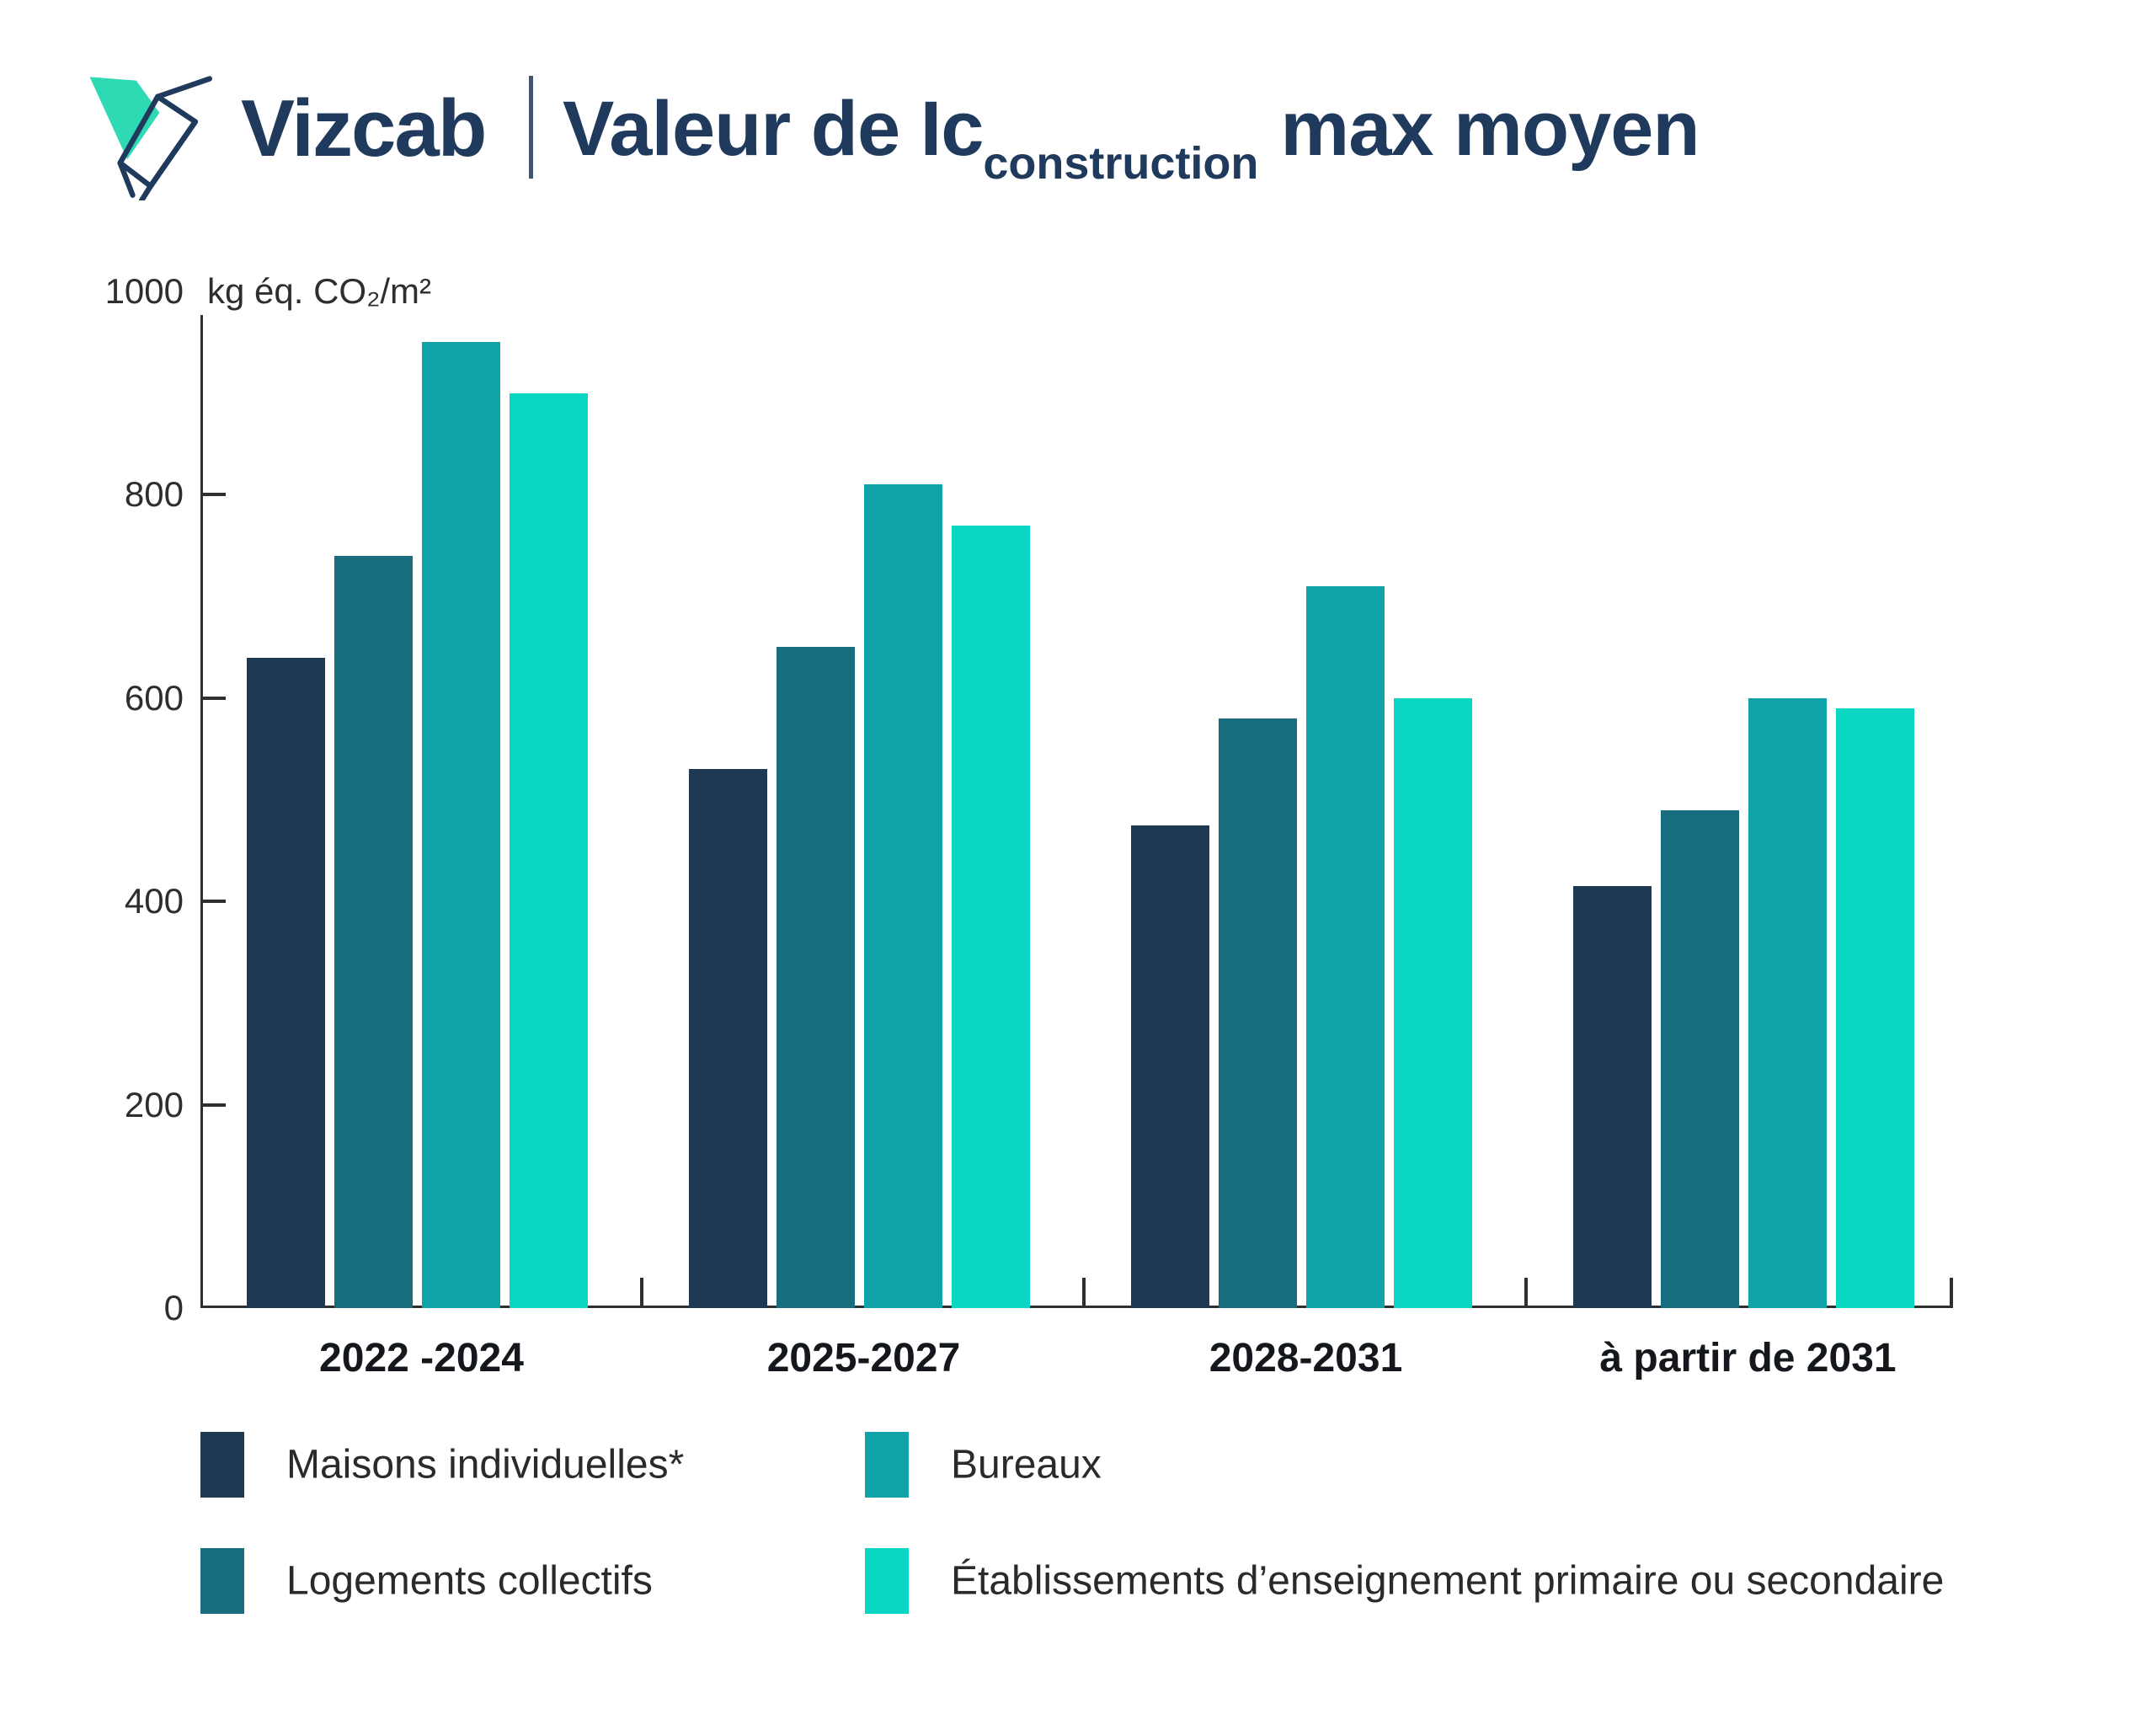 This screenshot has height=1725, width=2156. Describe the element at coordinates (485, 1464) in the screenshot. I see `legend-label-1: Maisons individuelles*` at that location.